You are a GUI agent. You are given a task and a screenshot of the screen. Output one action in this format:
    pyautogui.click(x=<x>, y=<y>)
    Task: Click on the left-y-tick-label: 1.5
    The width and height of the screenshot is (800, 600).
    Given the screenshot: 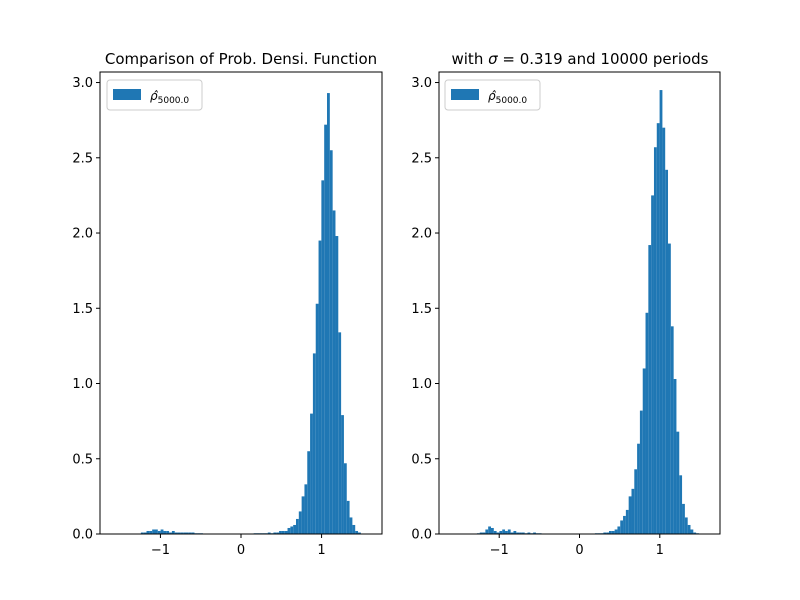 What is the action you would take?
    pyautogui.click(x=82, y=309)
    